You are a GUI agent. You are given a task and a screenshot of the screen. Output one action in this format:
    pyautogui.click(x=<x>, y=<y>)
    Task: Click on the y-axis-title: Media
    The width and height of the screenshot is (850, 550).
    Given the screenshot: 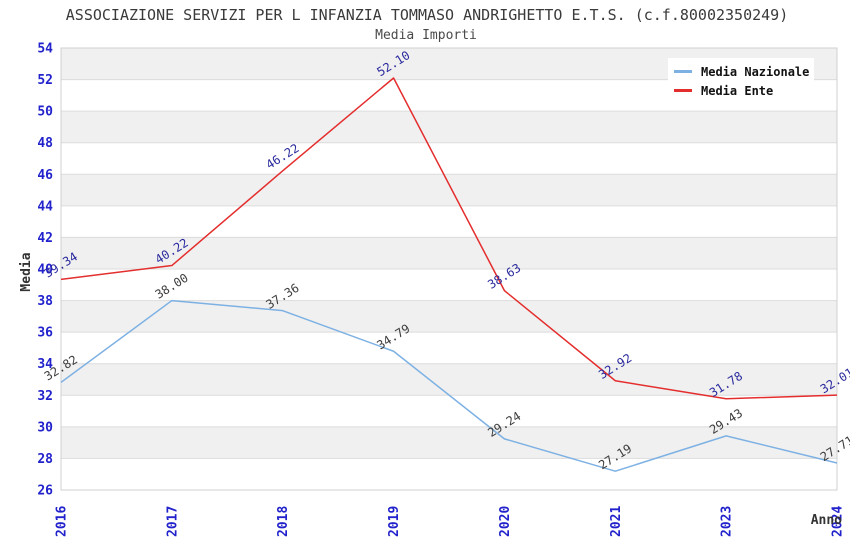 What is the action you would take?
    pyautogui.click(x=26, y=271)
    